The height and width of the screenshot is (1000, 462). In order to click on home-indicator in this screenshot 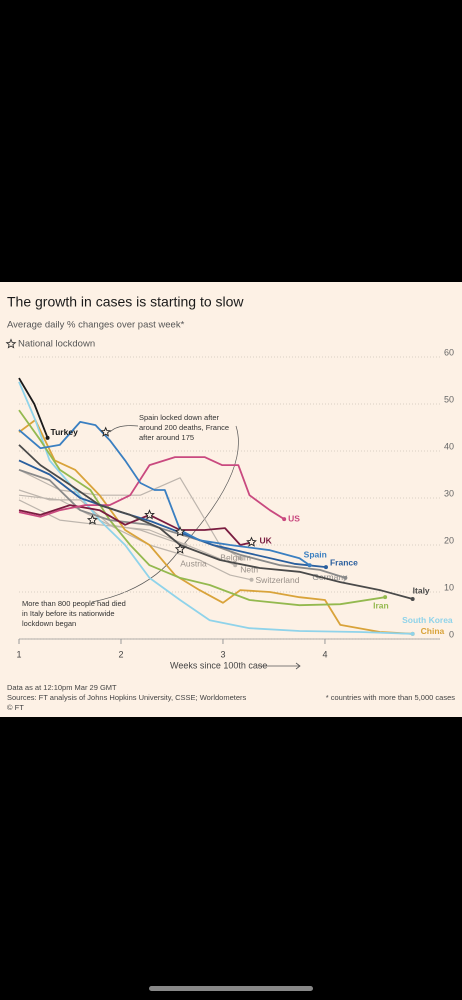, I will do `click(231, 988)`.